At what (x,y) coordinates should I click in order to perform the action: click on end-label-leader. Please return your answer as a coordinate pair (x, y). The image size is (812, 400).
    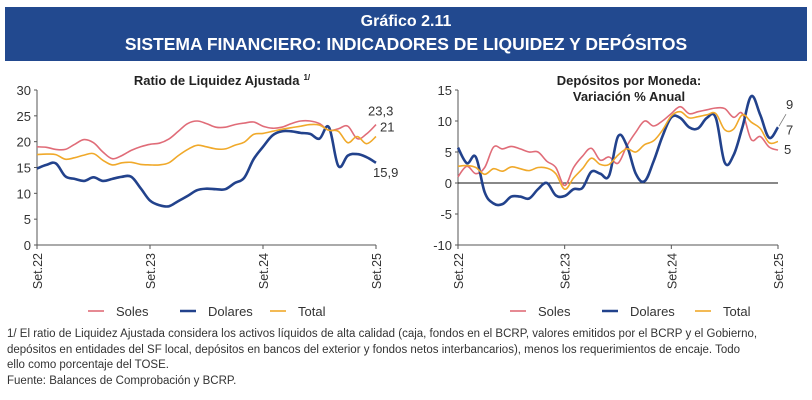
    Looking at the image, I should click on (782, 120).